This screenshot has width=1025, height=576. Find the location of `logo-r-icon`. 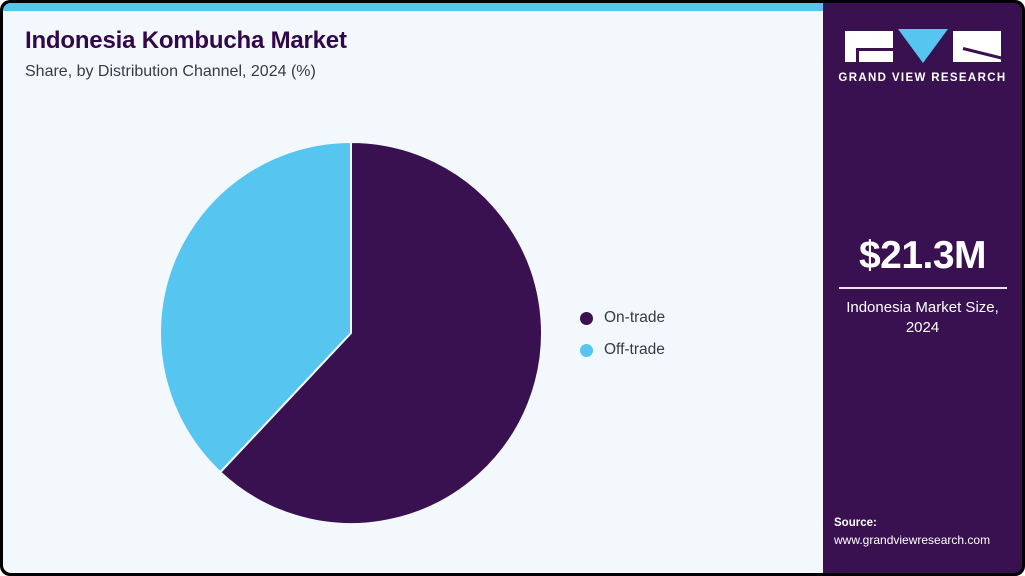

logo-r-icon is located at coordinates (976, 46).